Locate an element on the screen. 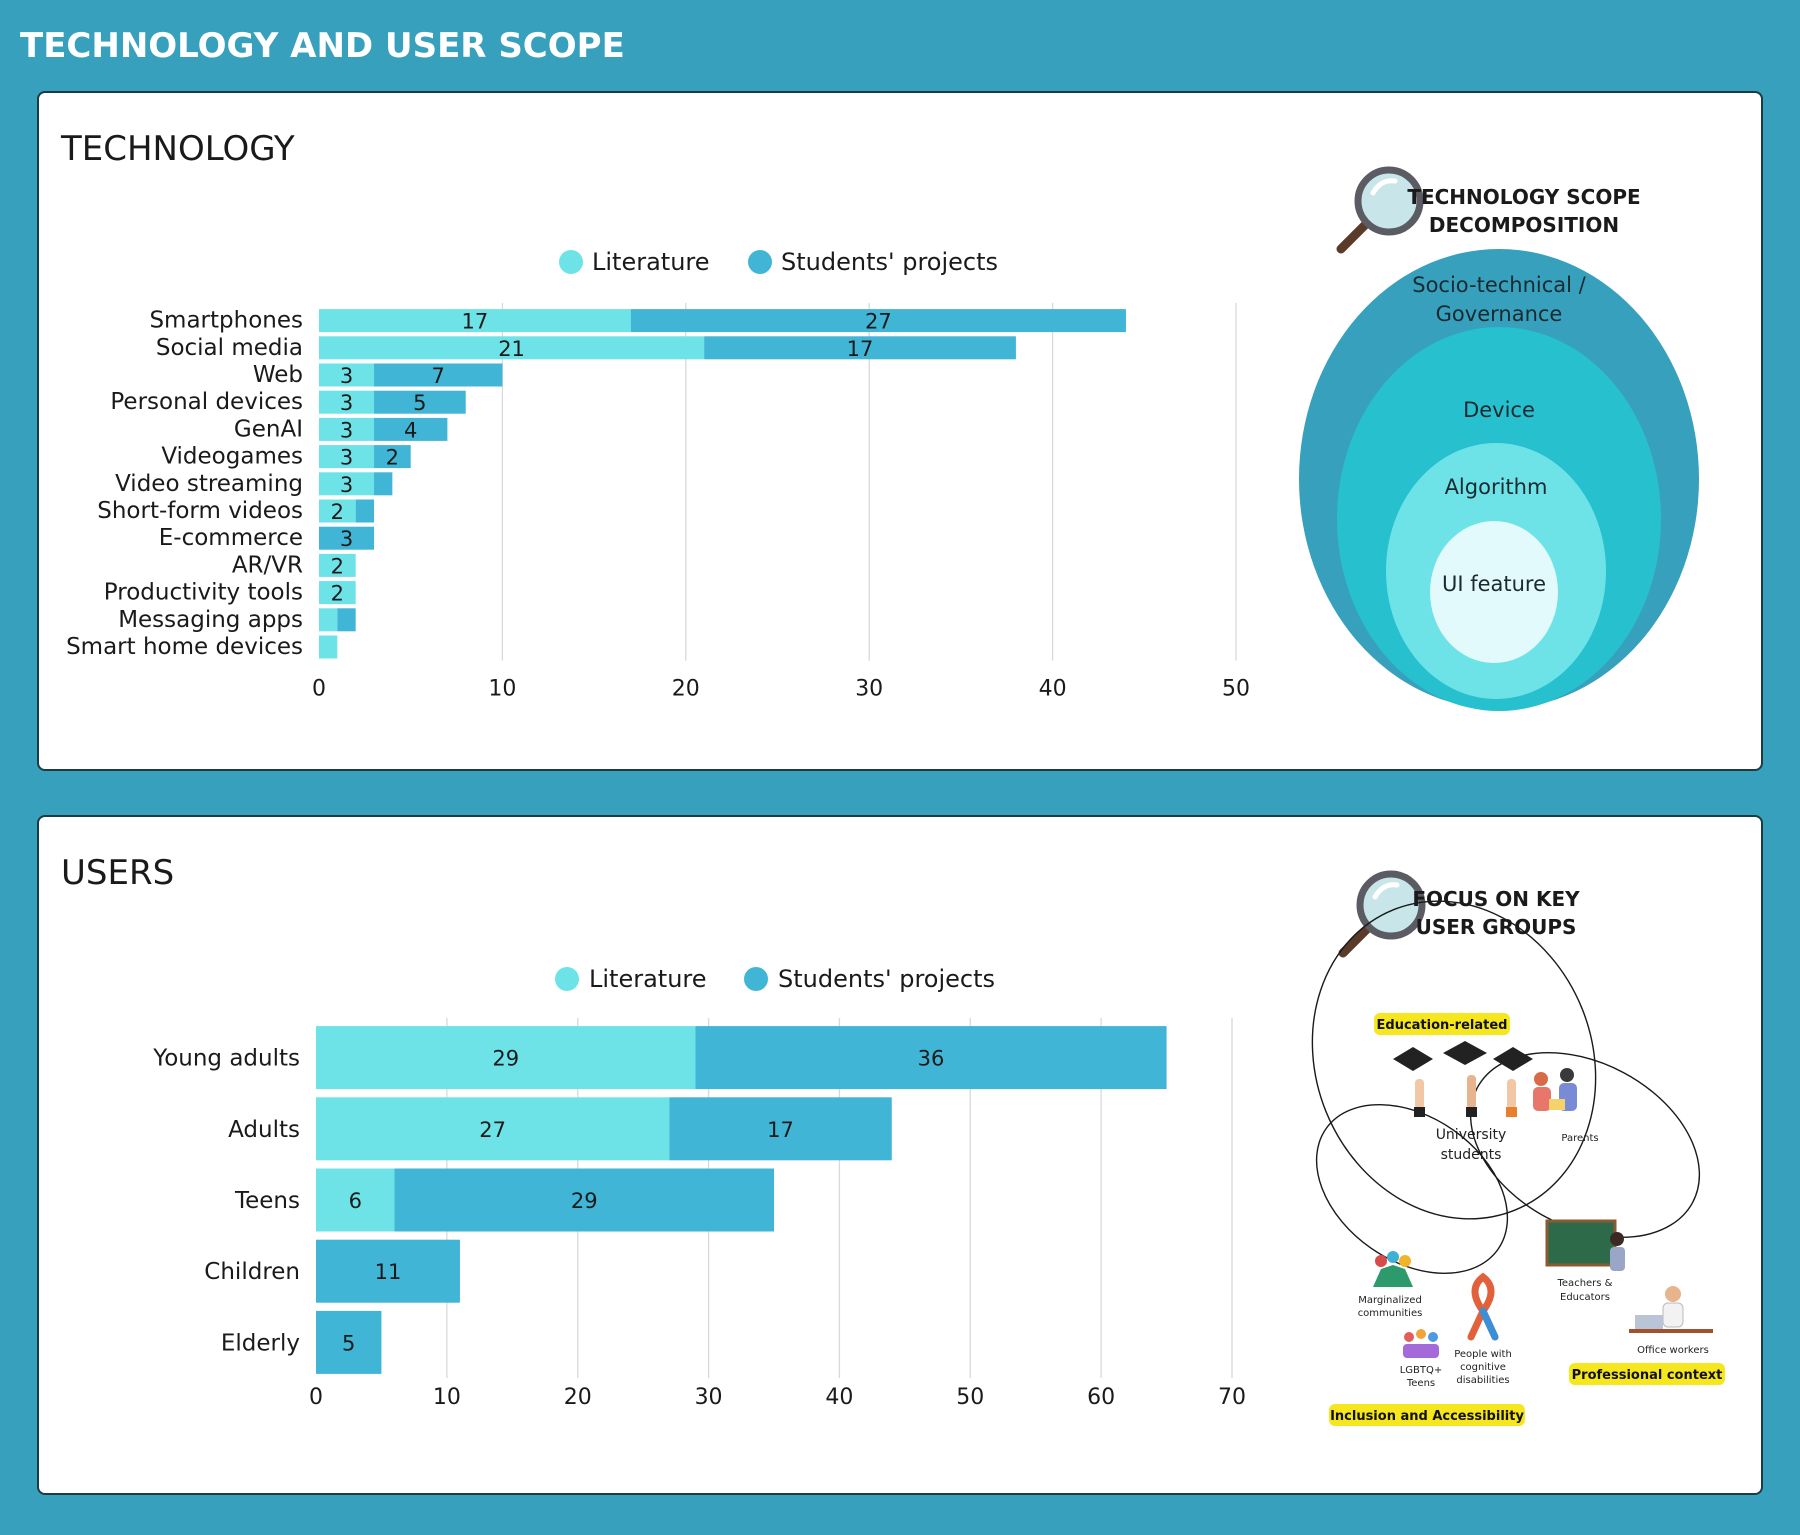 This screenshot has height=1535, width=1800. ring-label-governance: Governance is located at coordinates (1499, 314).